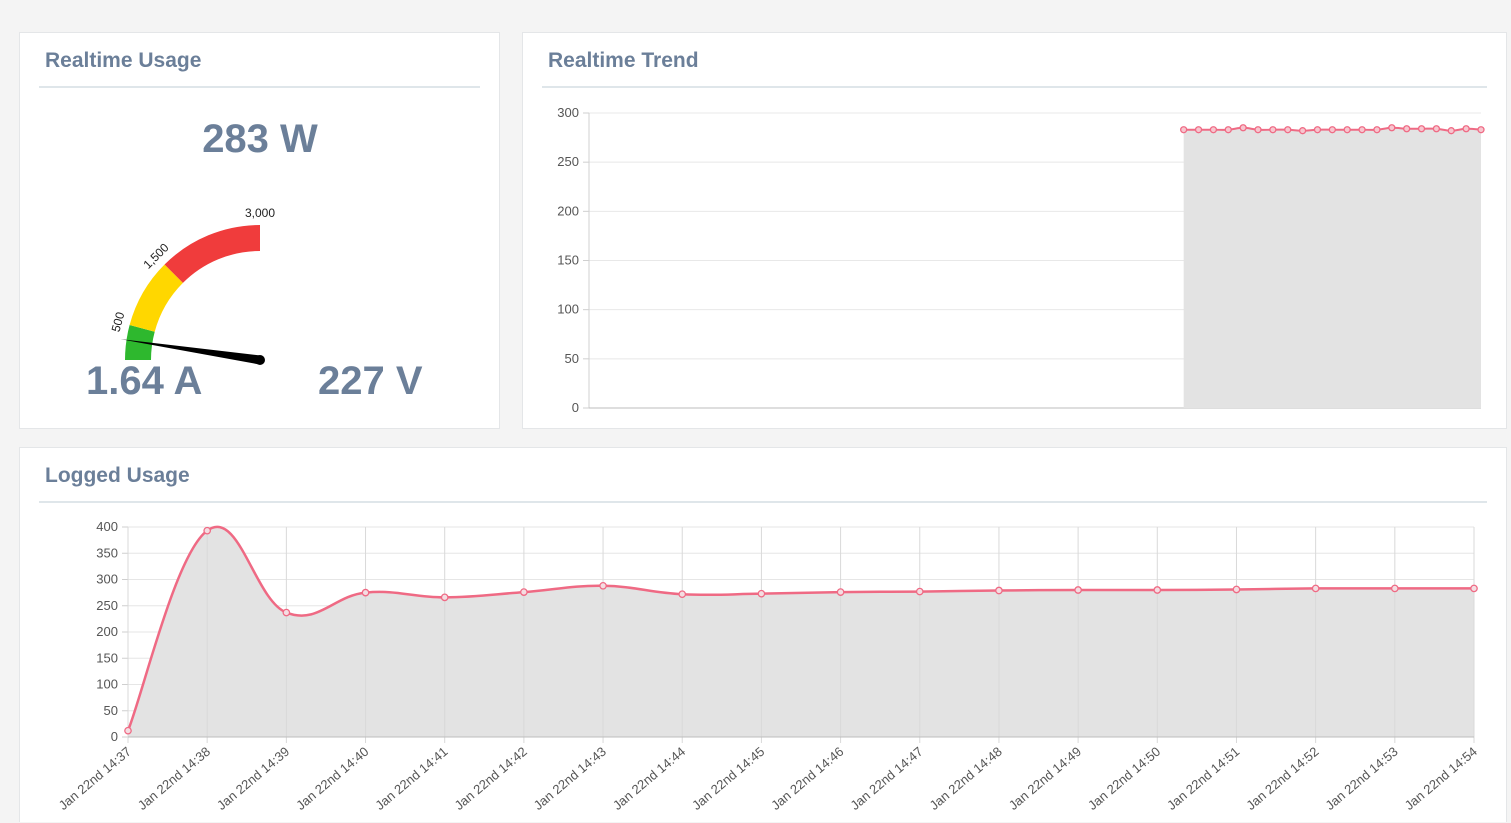 The width and height of the screenshot is (1511, 823). What do you see at coordinates (107, 526) in the screenshot?
I see `logged-y-tick-label: 400` at bounding box center [107, 526].